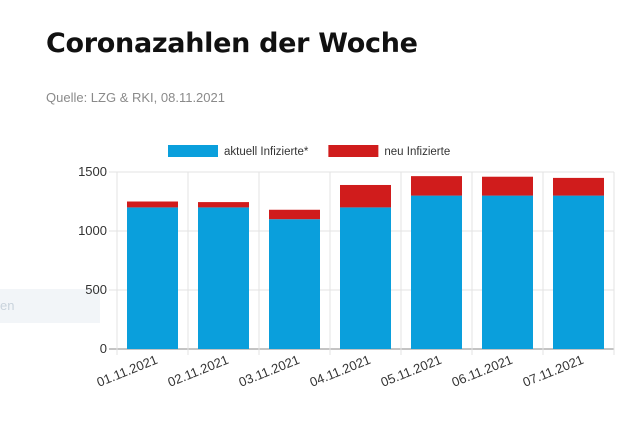 This screenshot has width=640, height=426. What do you see at coordinates (417, 152) in the screenshot?
I see `legend-label: neu Infizierte` at bounding box center [417, 152].